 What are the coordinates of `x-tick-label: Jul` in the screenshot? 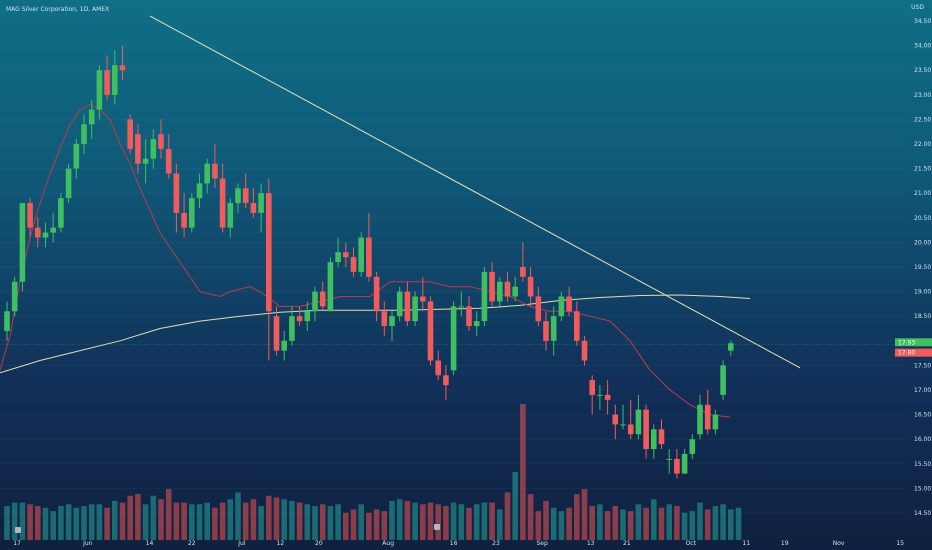 It's located at (241, 543).